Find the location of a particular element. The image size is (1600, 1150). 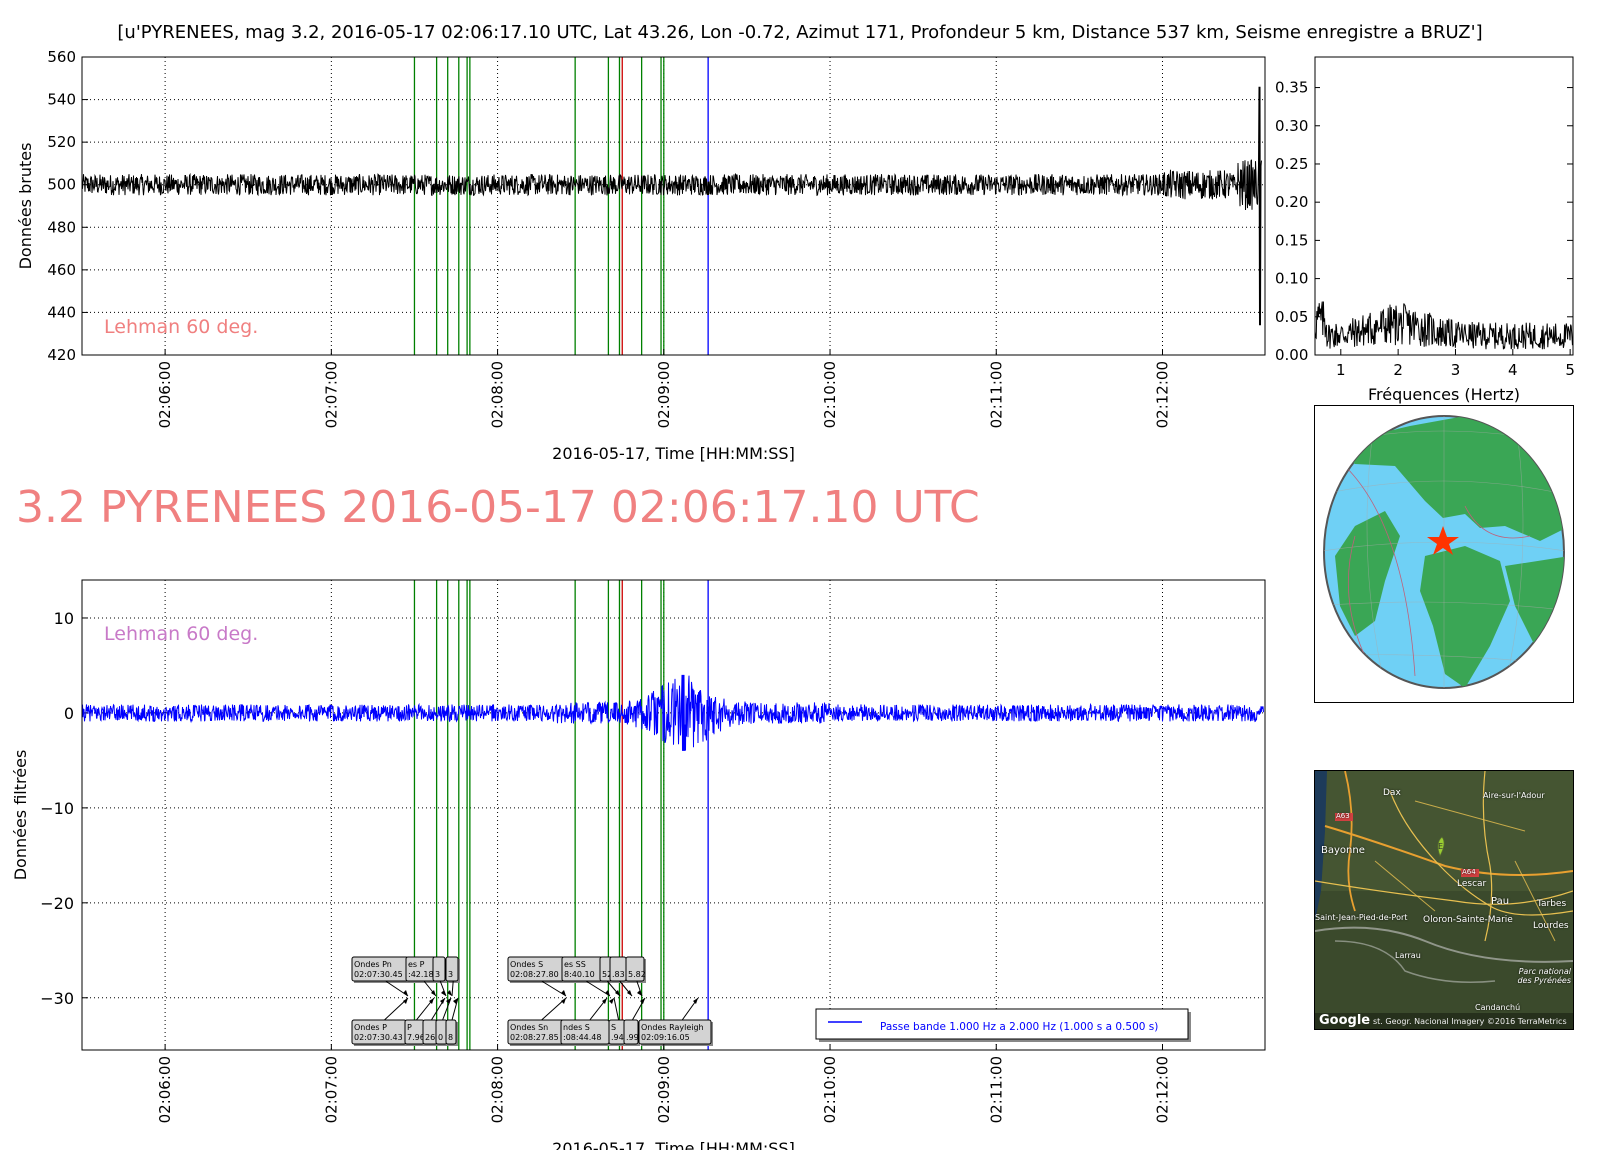

bot-ytick-label: −30 is located at coordinates (57, 998).